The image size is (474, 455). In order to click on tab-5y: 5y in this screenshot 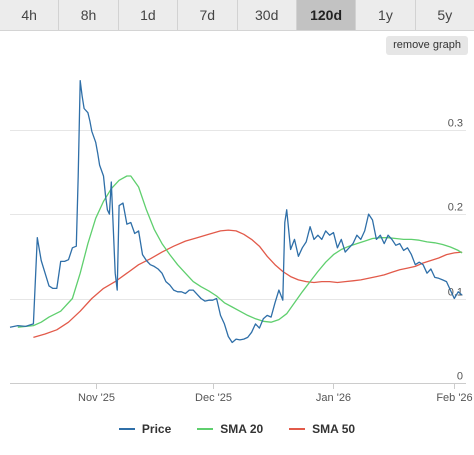, I will do `click(444, 15)`.